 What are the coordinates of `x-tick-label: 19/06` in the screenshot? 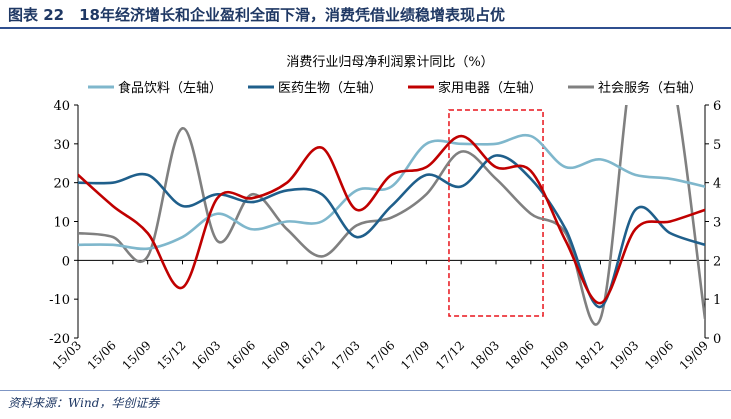 It's located at (659, 355).